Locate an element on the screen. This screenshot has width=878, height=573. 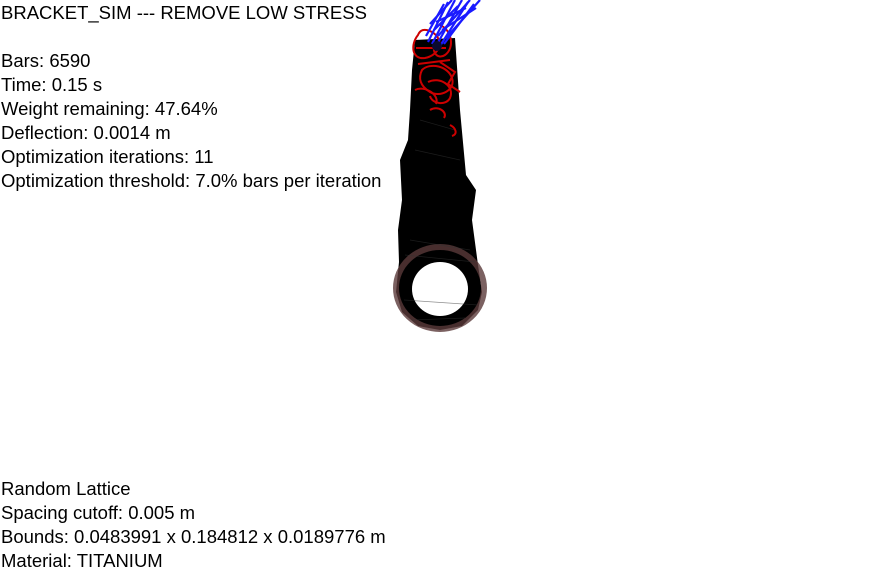
sim-time: Time: 0.15 s is located at coordinates (52, 84).